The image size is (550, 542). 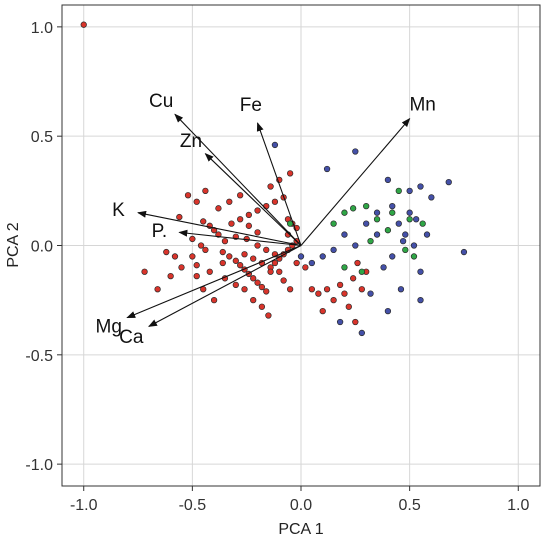 I want to click on loading-label-mg: Mg, so click(x=109, y=326).